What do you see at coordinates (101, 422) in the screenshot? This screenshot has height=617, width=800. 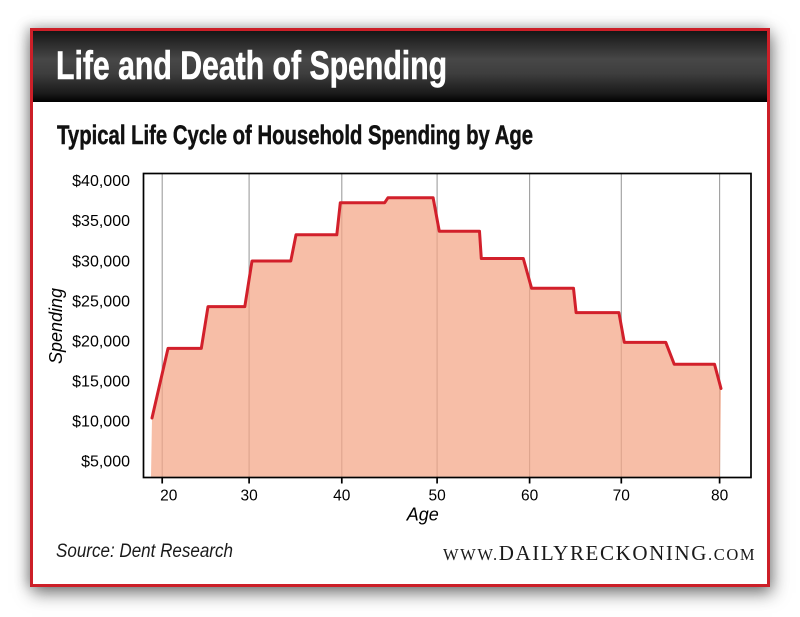 I see `svg-text: $10,000` at bounding box center [101, 422].